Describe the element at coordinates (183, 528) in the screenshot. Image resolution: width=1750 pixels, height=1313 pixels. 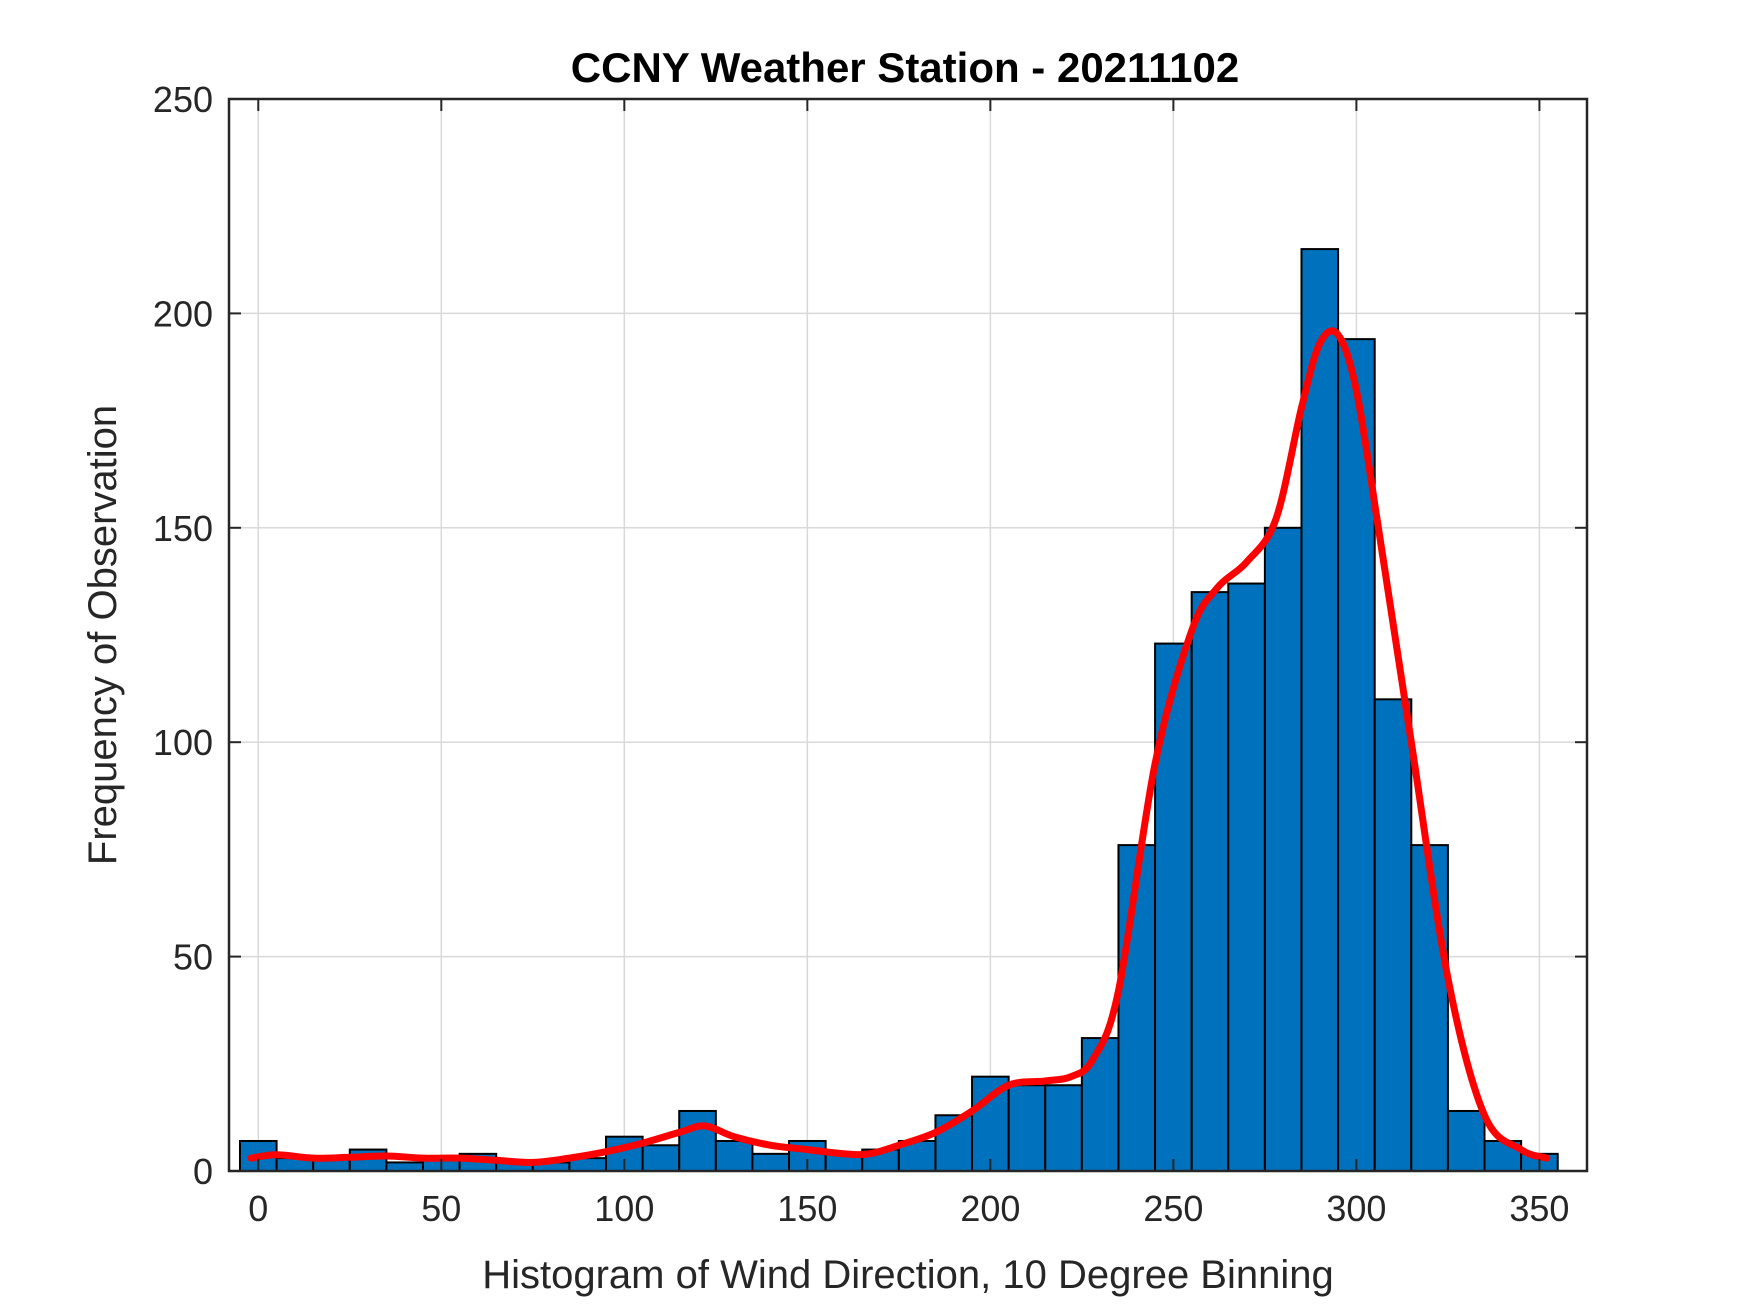
I see `y-tick-label: 150` at that location.